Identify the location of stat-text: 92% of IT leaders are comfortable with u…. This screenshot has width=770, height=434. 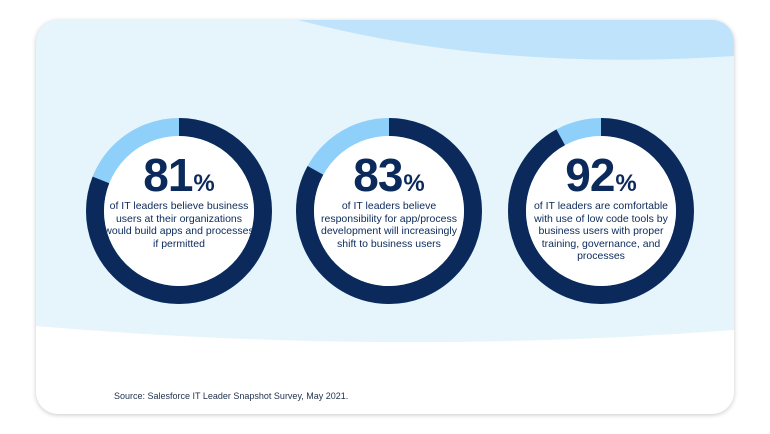
(601, 207).